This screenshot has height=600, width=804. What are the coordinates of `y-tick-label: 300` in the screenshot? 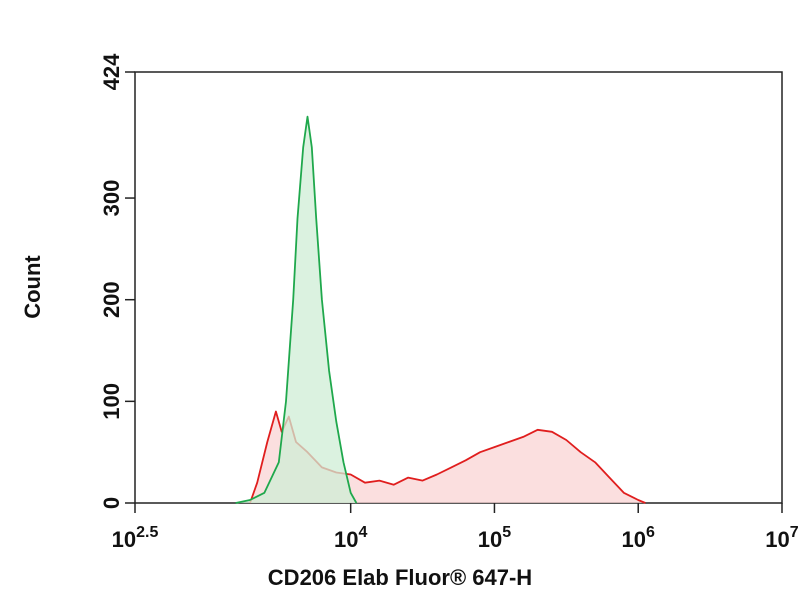 It's located at (111, 198).